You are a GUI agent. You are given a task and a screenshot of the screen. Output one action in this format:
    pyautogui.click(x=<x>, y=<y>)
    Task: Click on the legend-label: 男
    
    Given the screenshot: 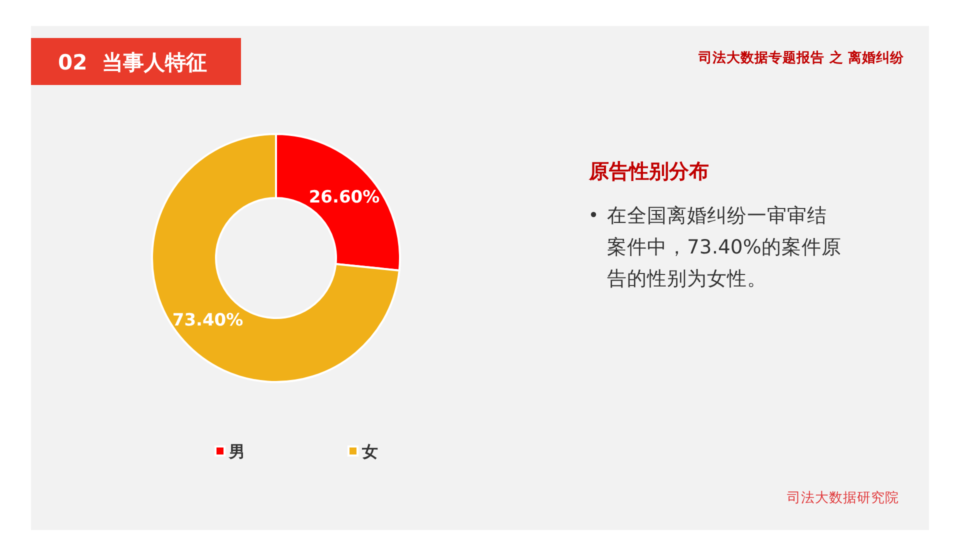 What is the action you would take?
    pyautogui.click(x=236, y=451)
    